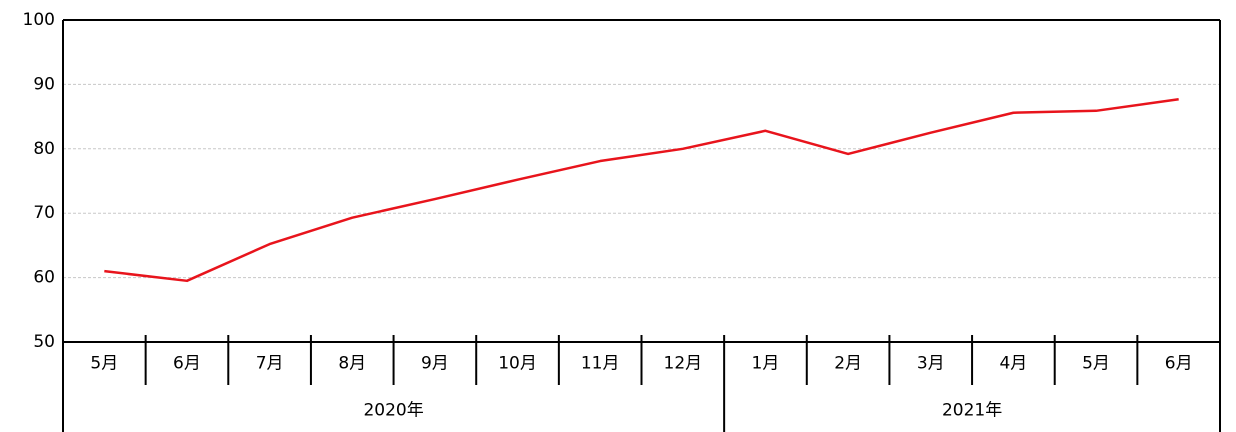  I want to click on x-tick-label: 8月, so click(352, 364).